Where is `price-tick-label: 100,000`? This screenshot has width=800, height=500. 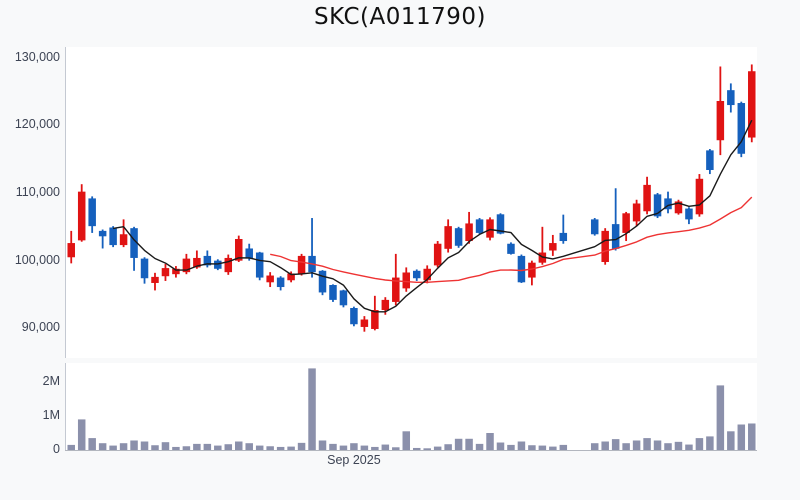 price-tick-label: 100,000 is located at coordinates (37, 259).